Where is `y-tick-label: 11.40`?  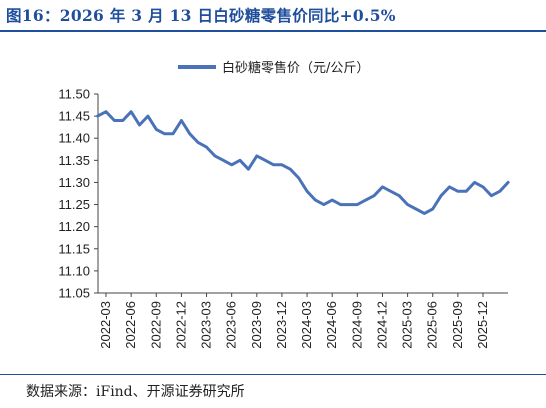 y-tick-label: 11.40 is located at coordinates (74, 138).